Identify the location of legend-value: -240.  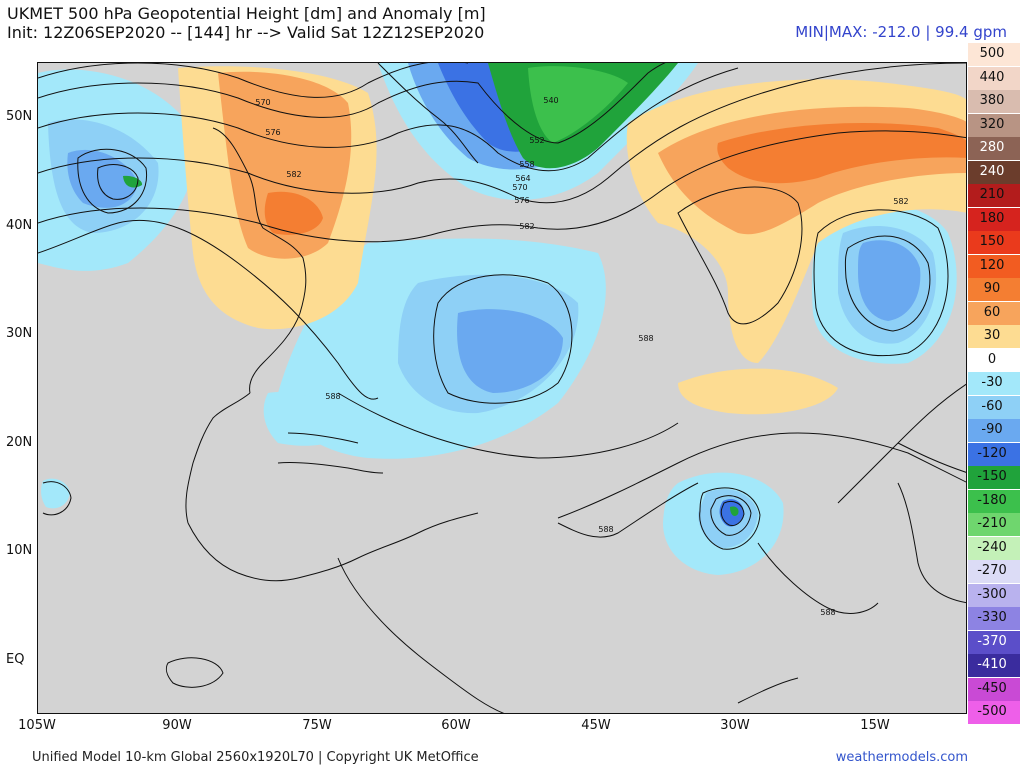
(992, 547).